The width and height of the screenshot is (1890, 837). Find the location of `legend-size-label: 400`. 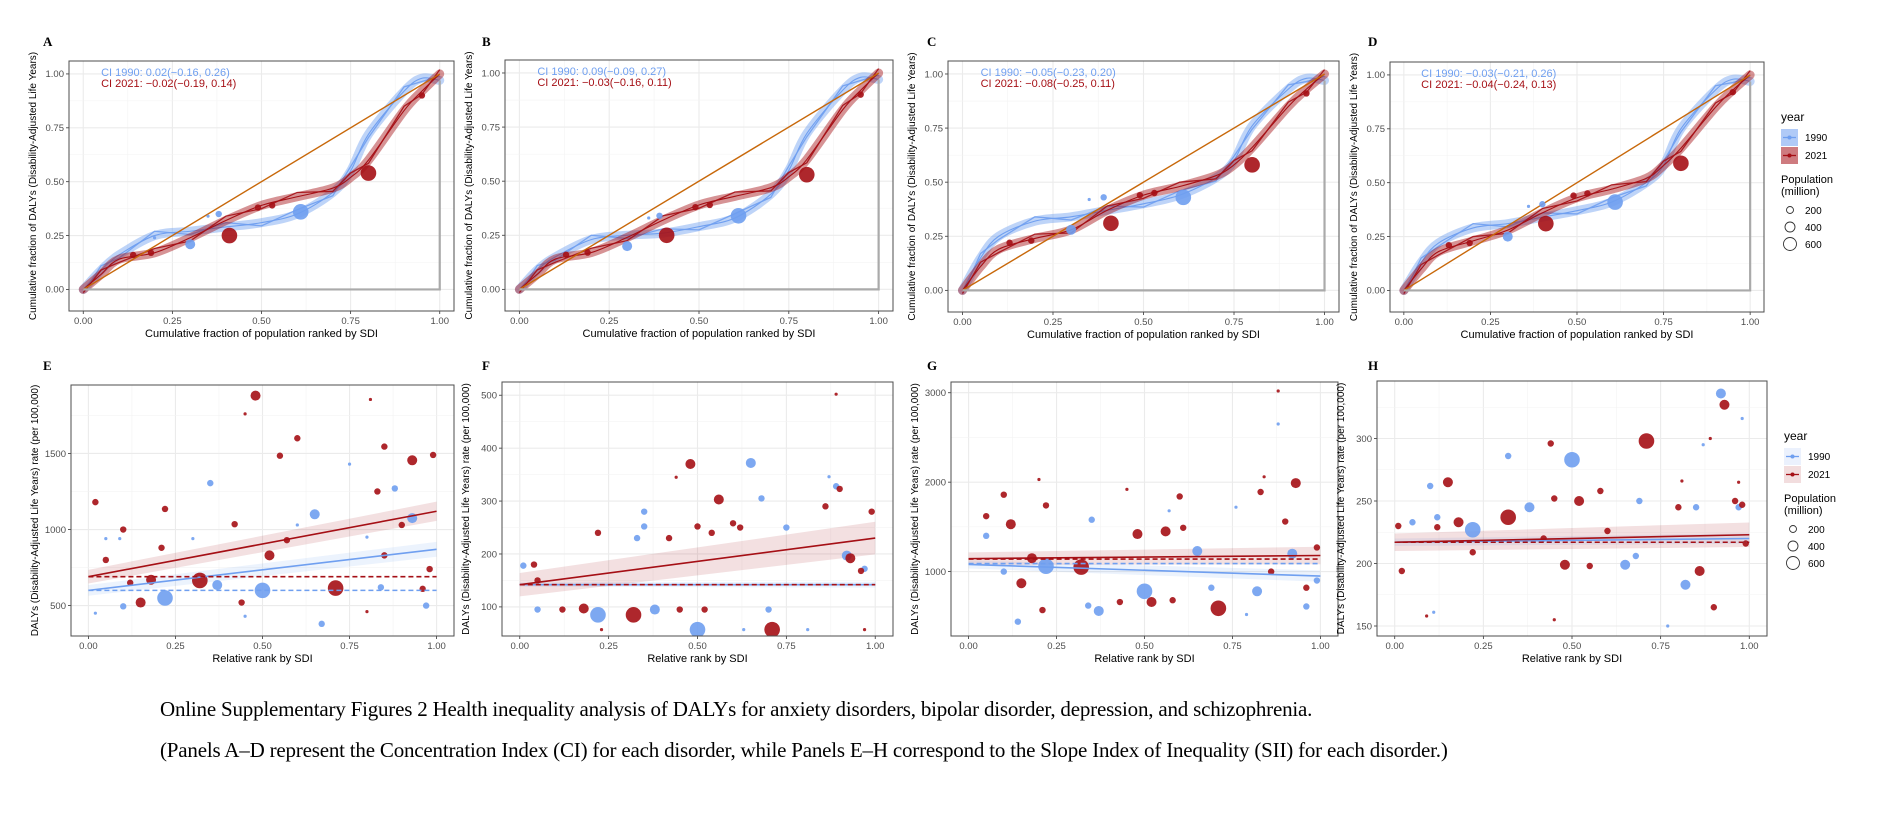

legend-size-label: 400 is located at coordinates (1813, 228).